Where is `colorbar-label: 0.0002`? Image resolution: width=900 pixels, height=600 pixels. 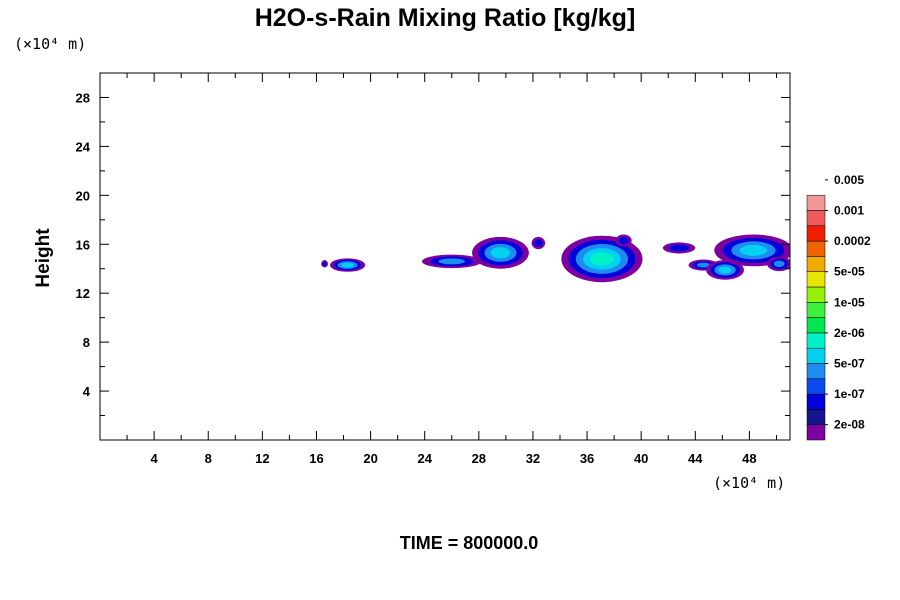
colorbar-label: 0.0002 is located at coordinates (852, 241).